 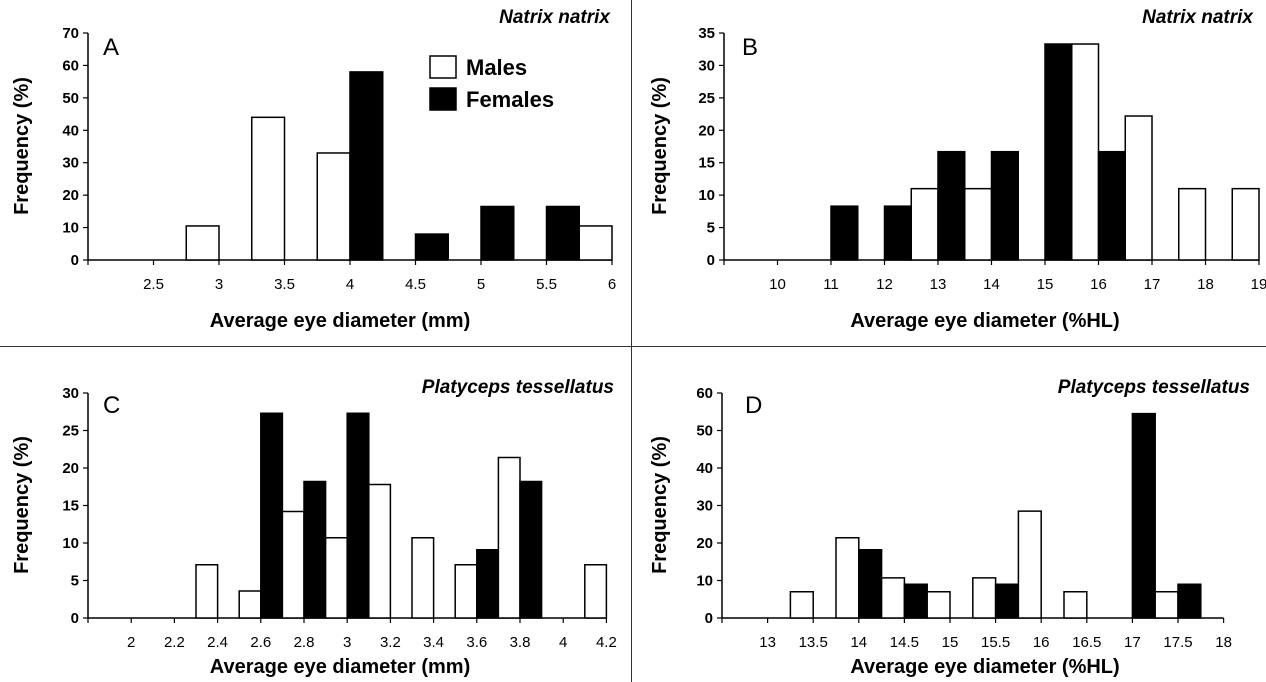 What do you see at coordinates (950, 642) in the screenshot?
I see `x-tick-label-d: 15` at bounding box center [950, 642].